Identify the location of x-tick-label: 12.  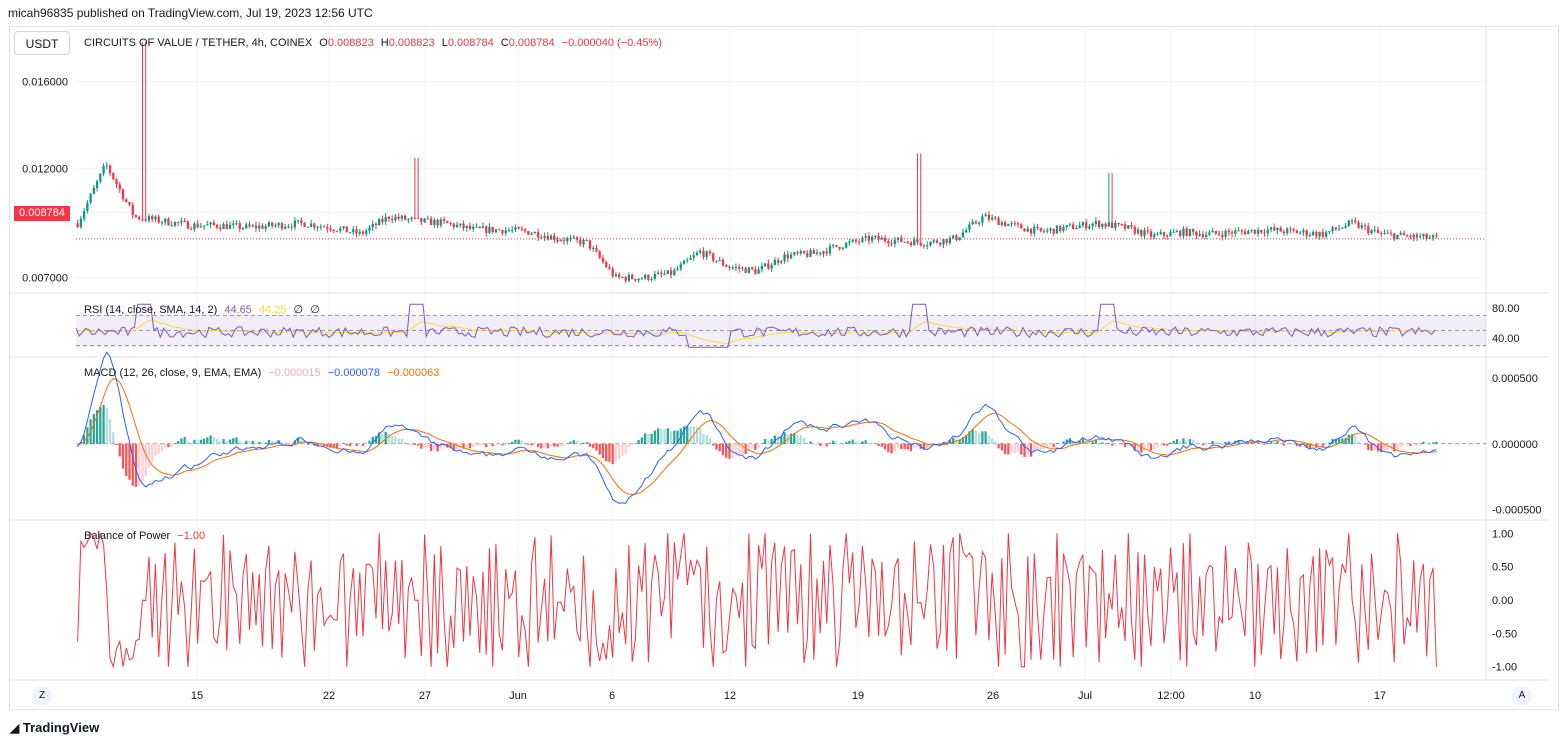
(730, 696).